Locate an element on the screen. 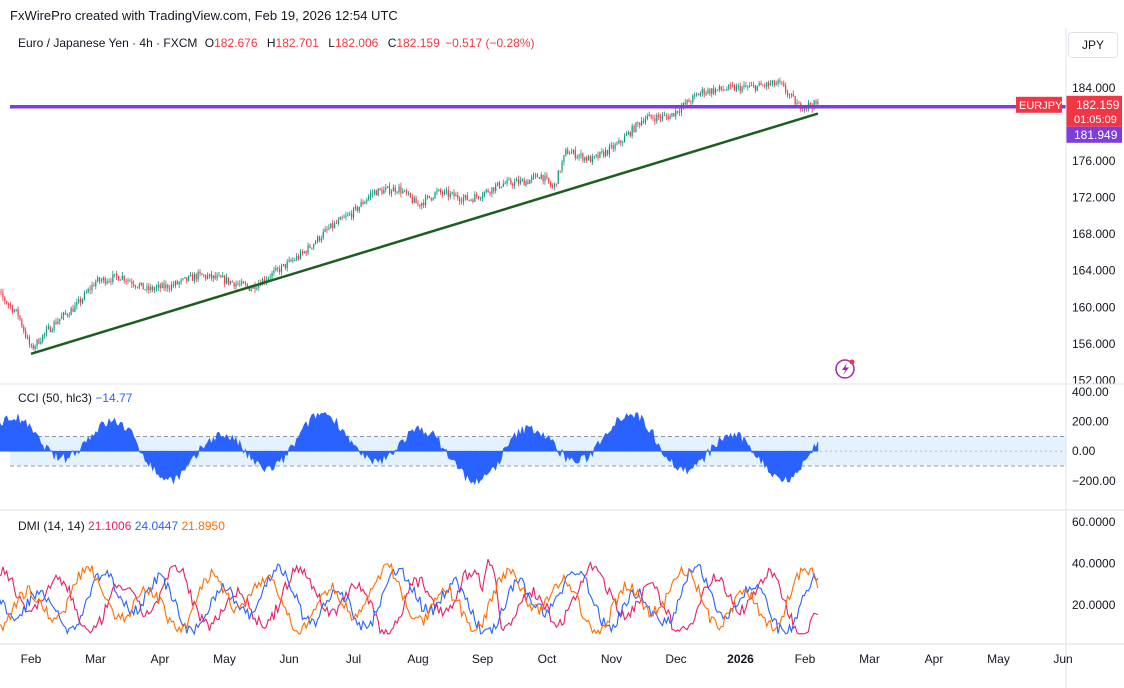 This screenshot has width=1124, height=688. currency-selector: JPY is located at coordinates (1093, 45).